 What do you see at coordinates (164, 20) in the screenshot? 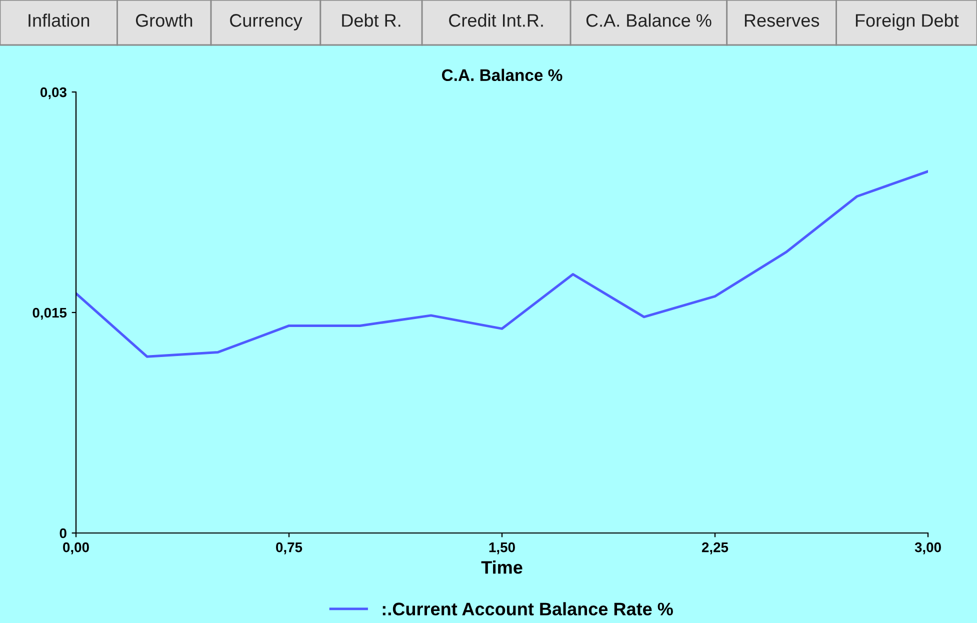
I see `text: Growth` at bounding box center [164, 20].